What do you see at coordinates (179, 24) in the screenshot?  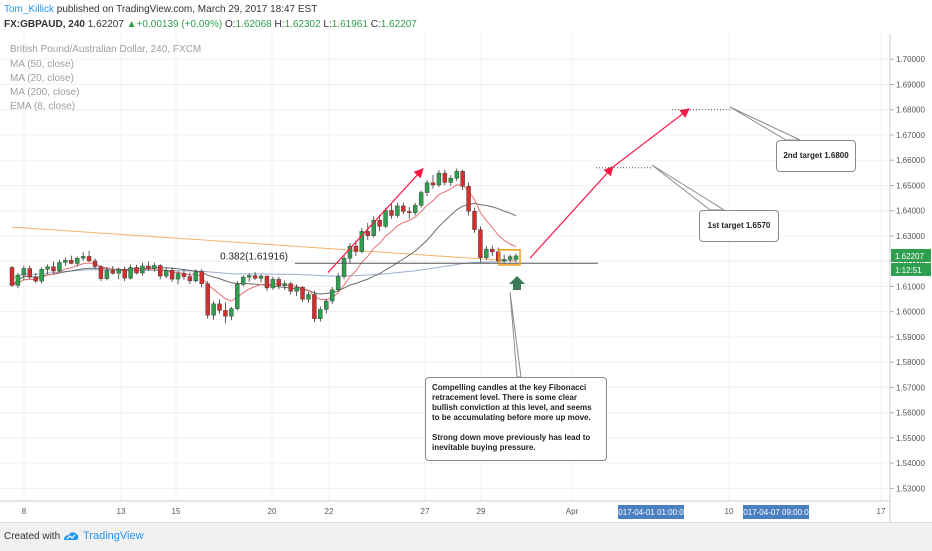 I see `price-change: +0.00139 (+0.09%)` at bounding box center [179, 24].